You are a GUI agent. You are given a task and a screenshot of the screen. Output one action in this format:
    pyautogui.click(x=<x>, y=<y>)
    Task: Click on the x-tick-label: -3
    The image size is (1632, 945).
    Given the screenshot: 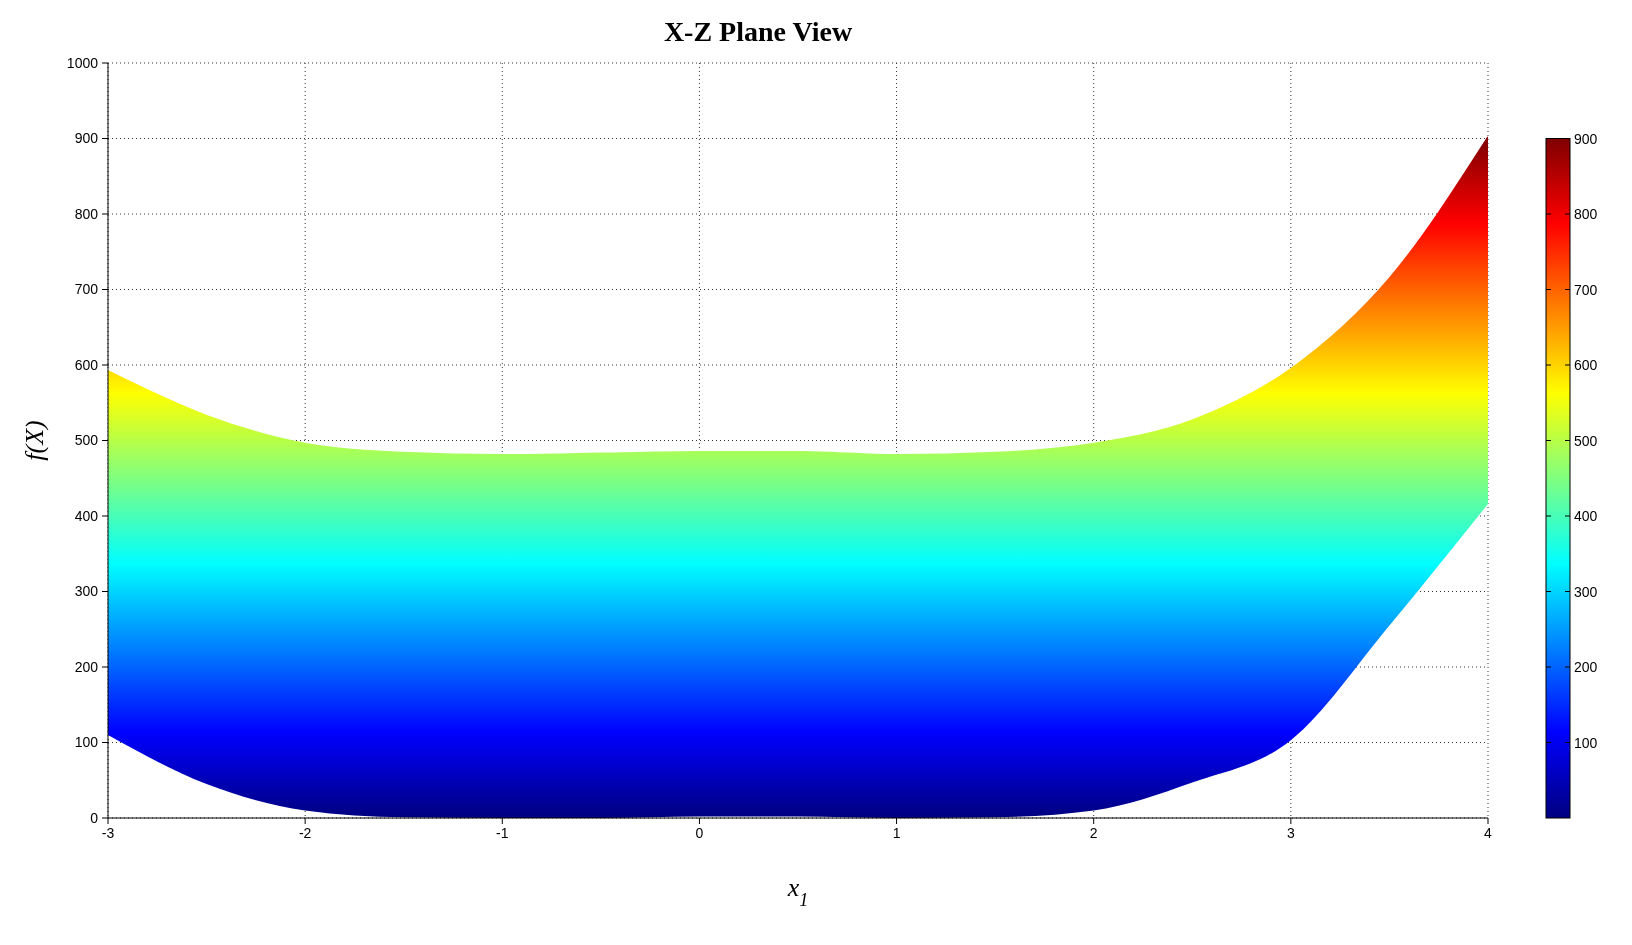 What is the action you would take?
    pyautogui.click(x=108, y=832)
    